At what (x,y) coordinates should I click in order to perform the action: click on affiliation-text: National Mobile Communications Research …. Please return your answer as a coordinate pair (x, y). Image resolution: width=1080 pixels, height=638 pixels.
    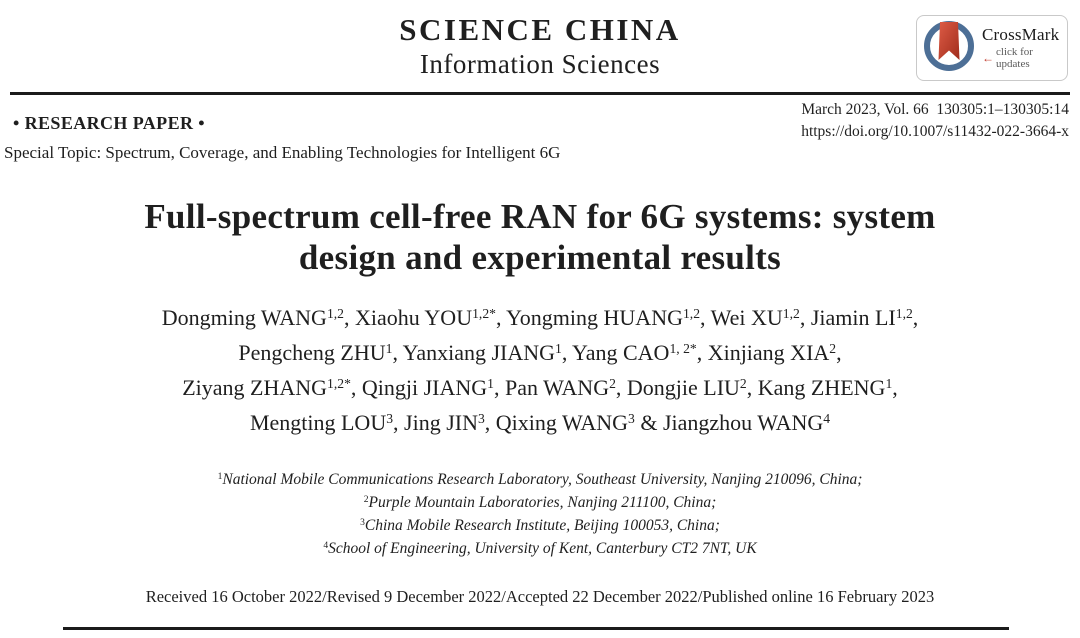
    Looking at the image, I should click on (542, 479).